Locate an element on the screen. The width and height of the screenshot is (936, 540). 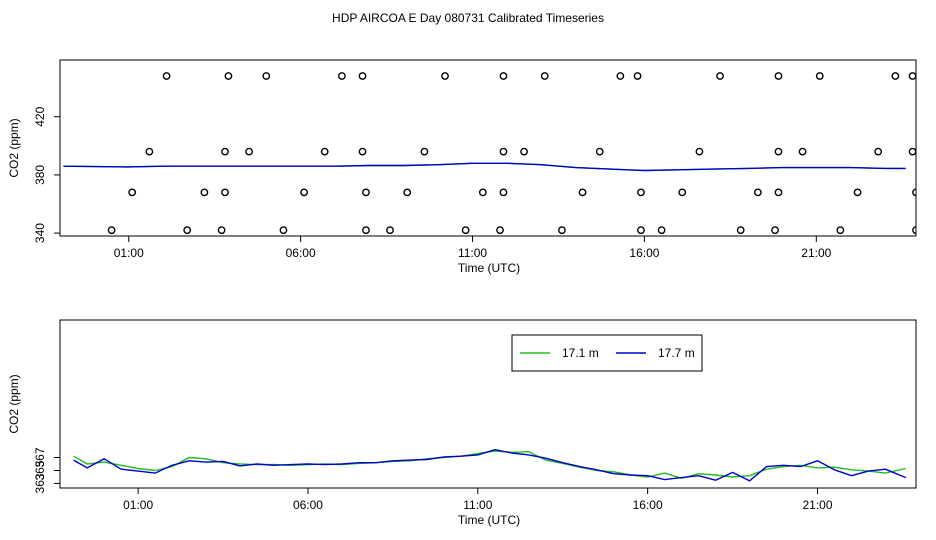
y-tick-label: 363 is located at coordinates (40, 483).